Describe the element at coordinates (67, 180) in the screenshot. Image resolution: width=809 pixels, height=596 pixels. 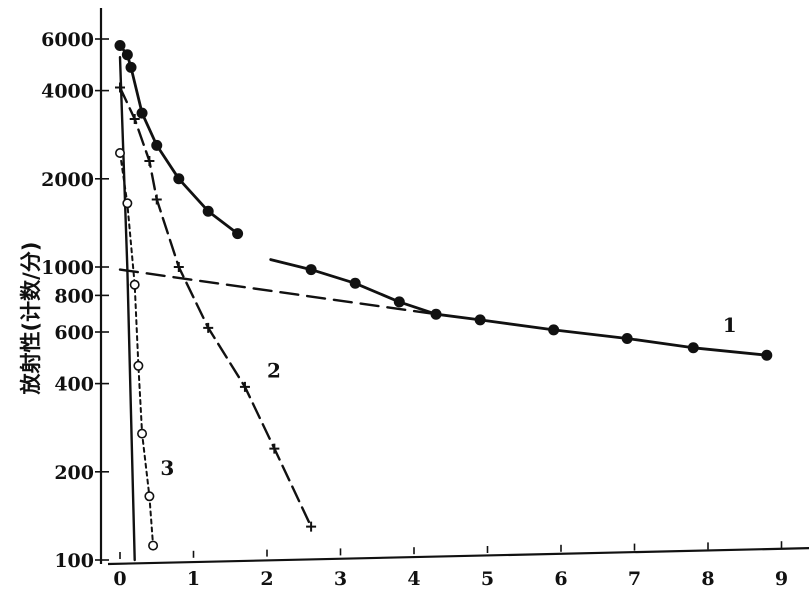
I see `y-tick-label: 2000` at that location.